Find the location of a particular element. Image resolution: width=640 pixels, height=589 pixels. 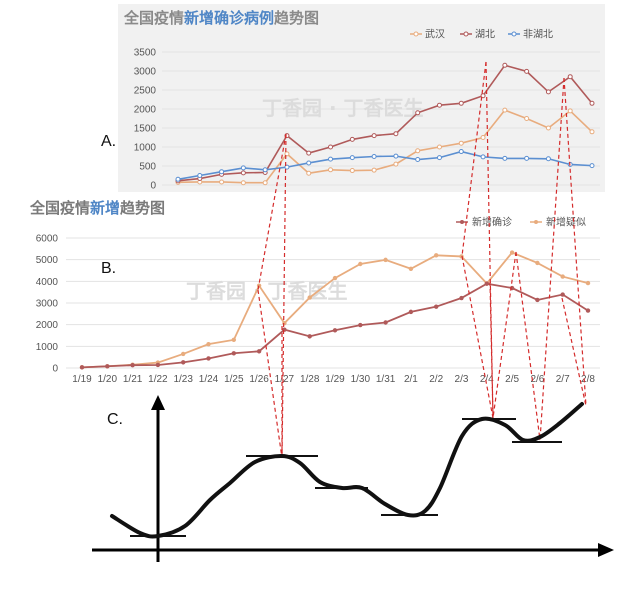

chart-a-y-tick-label: 500 is located at coordinates (147, 167).